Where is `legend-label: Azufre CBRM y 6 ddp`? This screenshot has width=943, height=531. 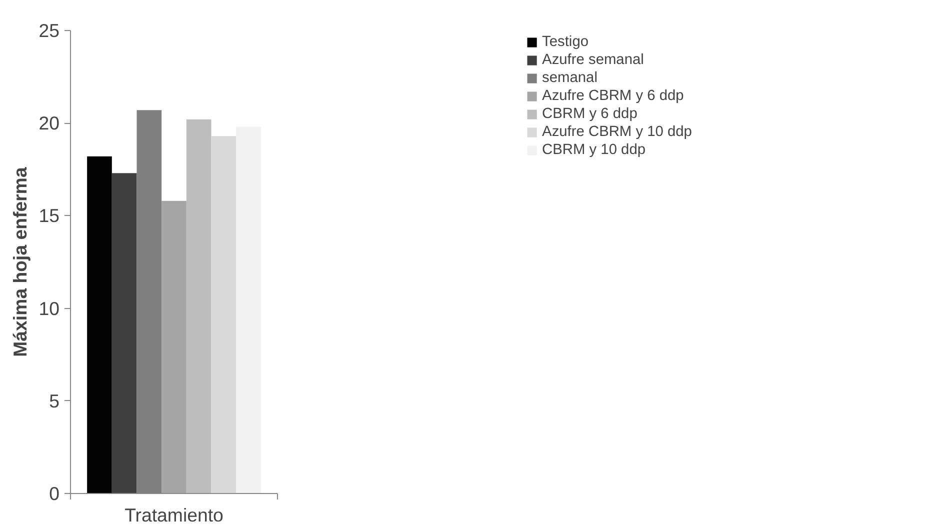
legend-label: Azufre CBRM y 6 ddp is located at coordinates (613, 96).